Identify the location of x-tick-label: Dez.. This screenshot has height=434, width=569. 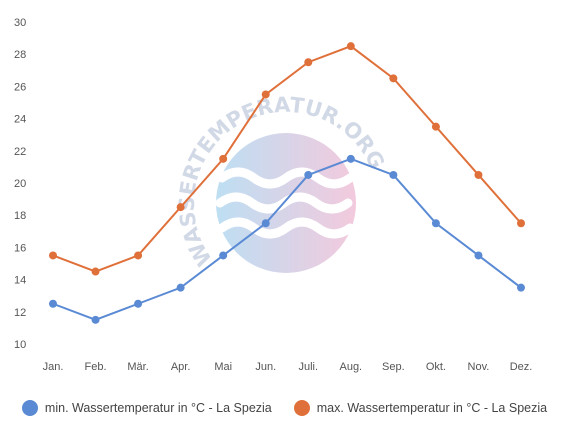
(521, 367).